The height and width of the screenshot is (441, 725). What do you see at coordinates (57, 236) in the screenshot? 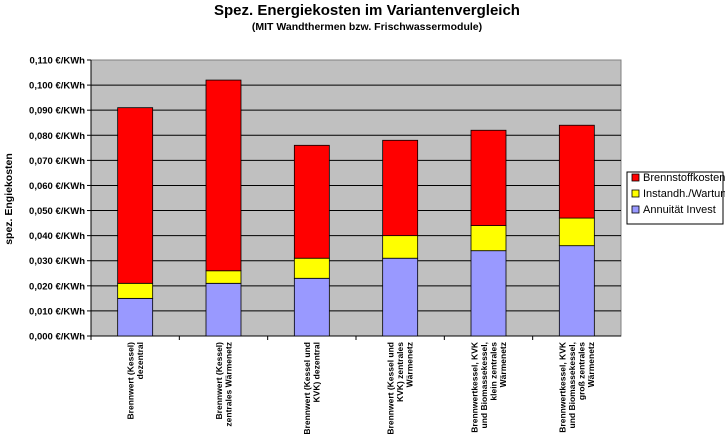
I see `y-tick-label: 0,040 €/KWh` at bounding box center [57, 236].